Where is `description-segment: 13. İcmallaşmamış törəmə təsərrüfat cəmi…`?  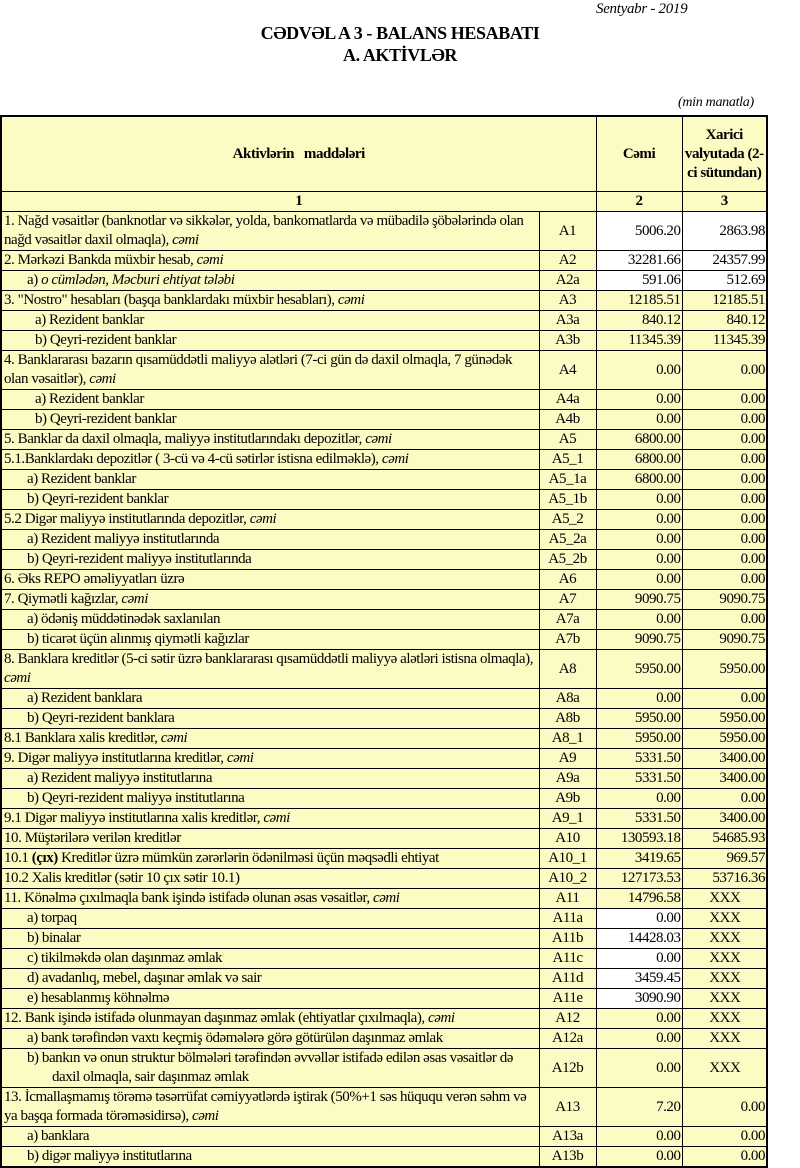 description-segment: 13. İcmallaşmamış törəmə təsərrüfat cəmi… is located at coordinates (265, 1106).